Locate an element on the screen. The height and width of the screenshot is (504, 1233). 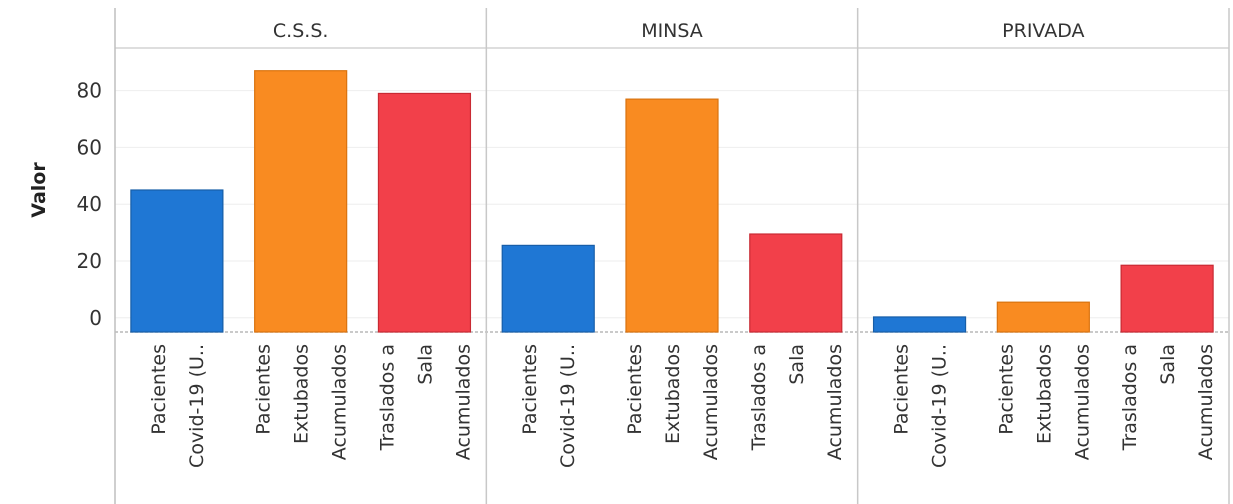
y-tick-label: 40 is located at coordinates (89, 204).